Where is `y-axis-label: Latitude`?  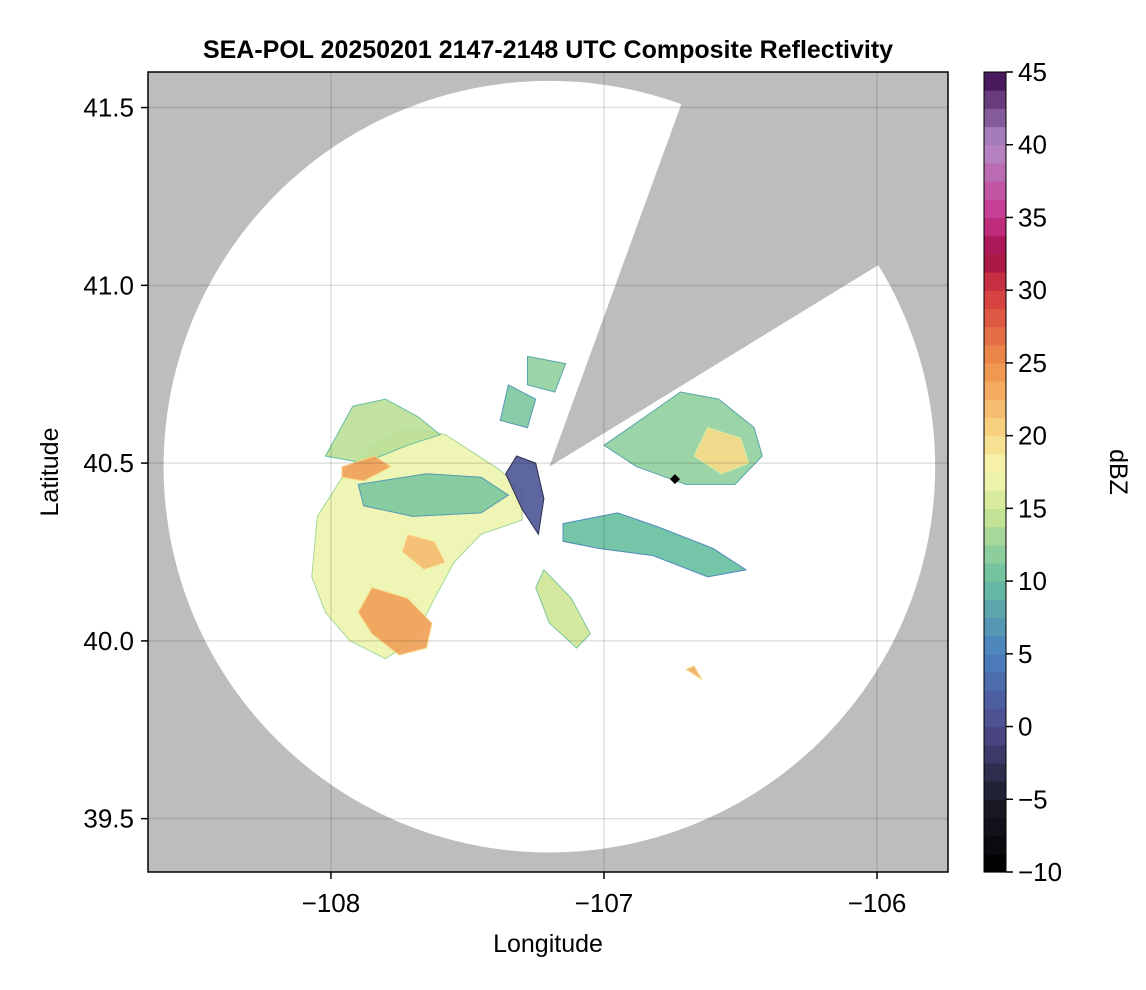 y-axis-label: Latitude is located at coordinates (50, 472).